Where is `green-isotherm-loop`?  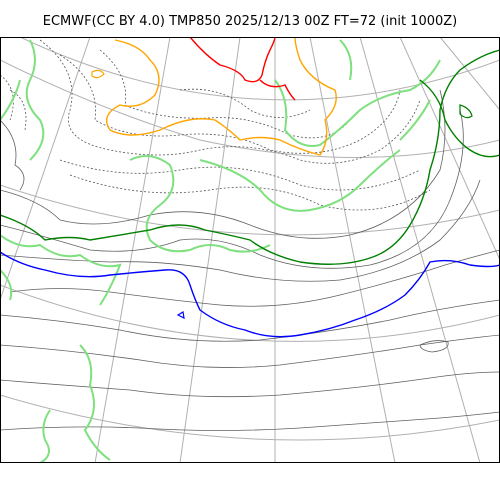 green-isotherm-loop is located at coordinates (466, 111).